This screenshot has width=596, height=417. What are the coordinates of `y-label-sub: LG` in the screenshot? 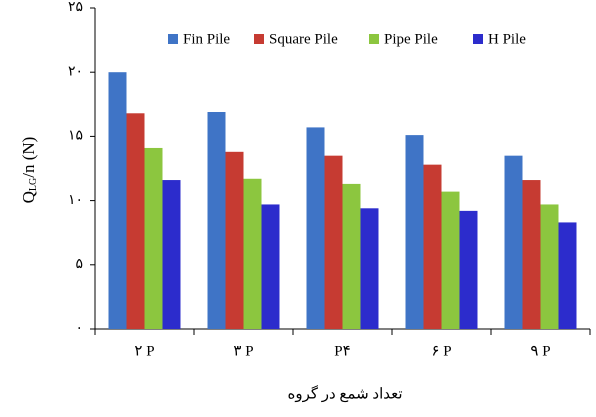 It's located at (33, 184).